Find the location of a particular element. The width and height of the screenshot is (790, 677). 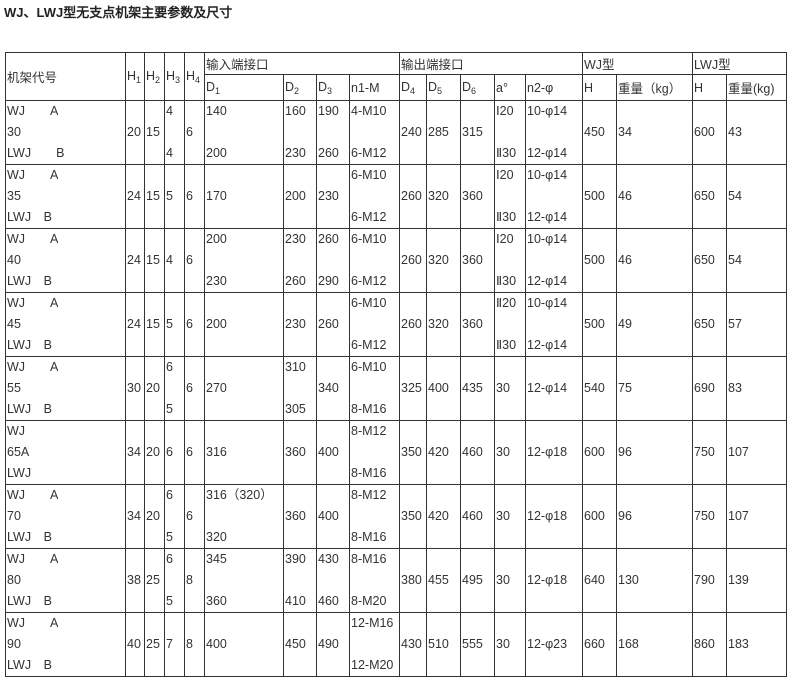

cell-value: 360 is located at coordinates (216, 601).